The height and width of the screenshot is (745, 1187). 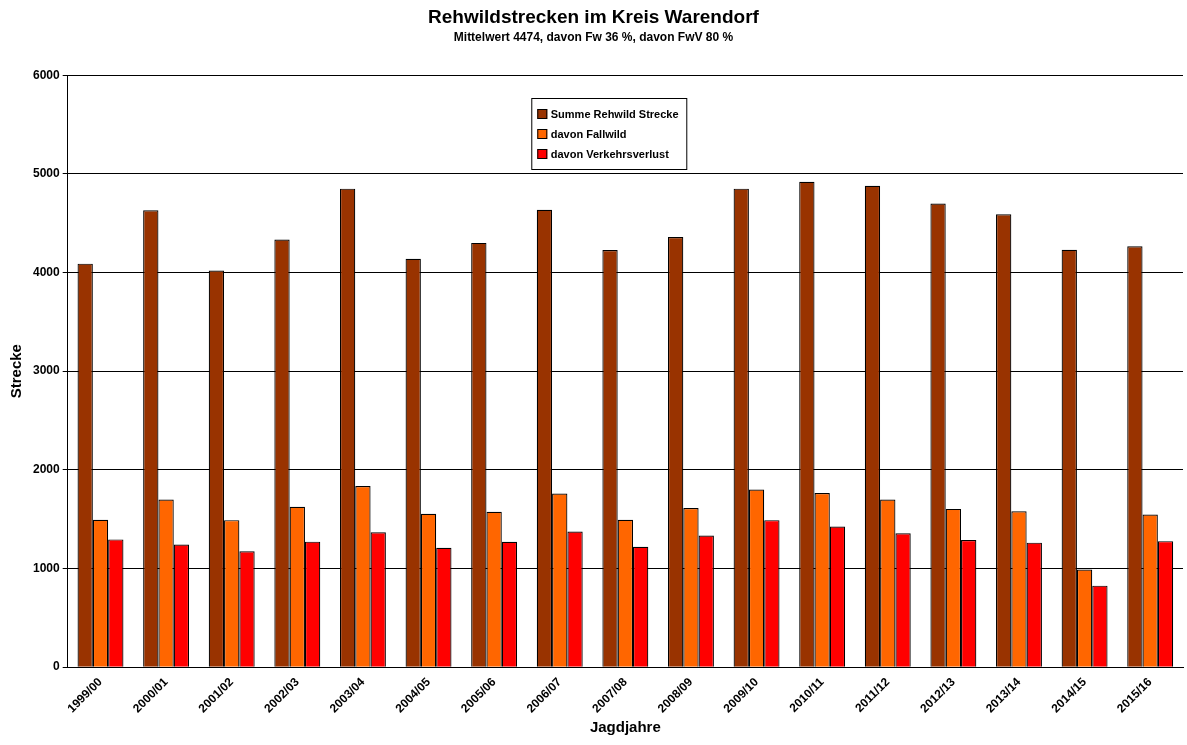 I want to click on legend-label: Summe Rehwild Strecke, so click(x=614, y=114).